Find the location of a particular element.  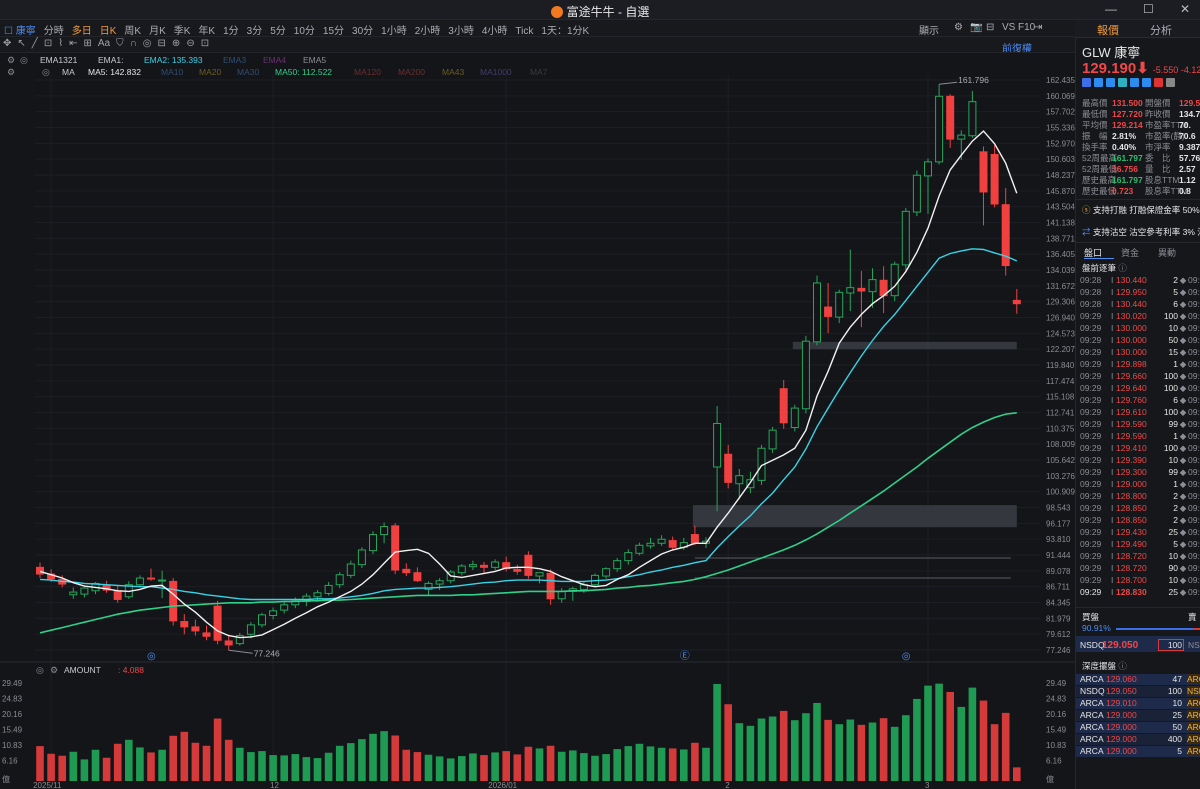

drawing-tool-13: ⊖ is located at coordinates (190, 43).